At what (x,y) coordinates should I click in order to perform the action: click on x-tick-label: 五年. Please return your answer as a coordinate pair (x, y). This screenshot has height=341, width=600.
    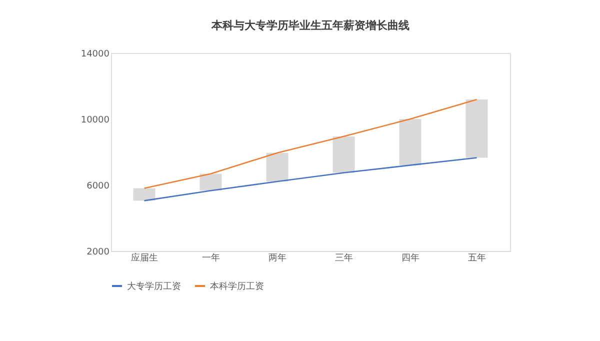
    Looking at the image, I should click on (477, 258).